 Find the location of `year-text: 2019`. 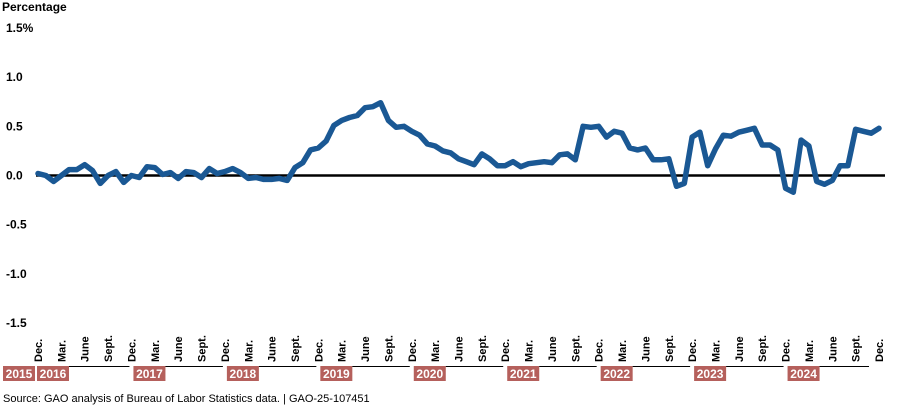

year-text: 2019 is located at coordinates (336, 374).